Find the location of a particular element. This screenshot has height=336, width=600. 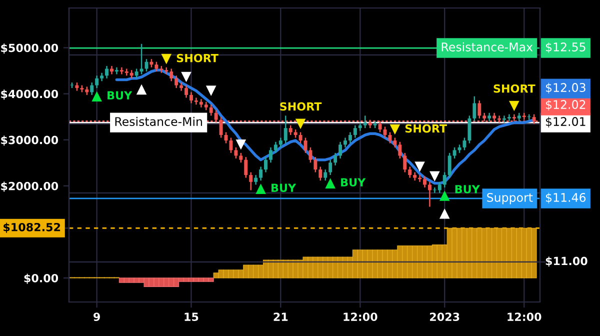

y-tick-label: $4000.00 is located at coordinates (29, 95).